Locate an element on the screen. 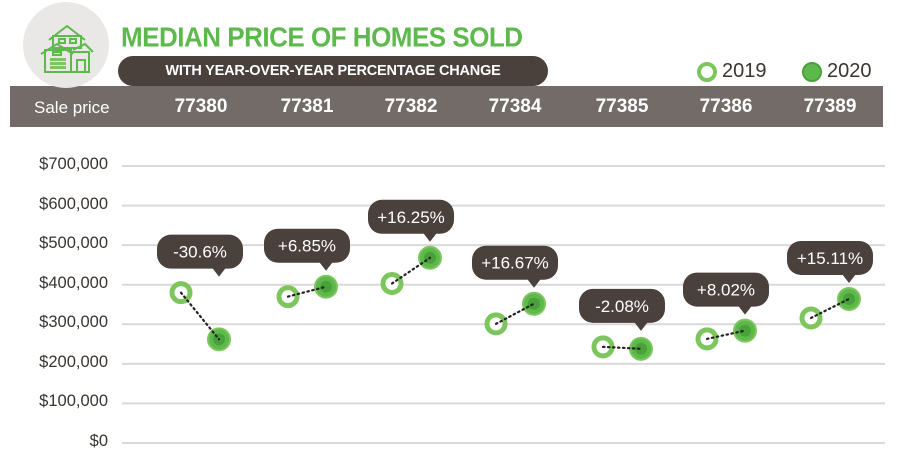  category-label: 77386 is located at coordinates (726, 106).